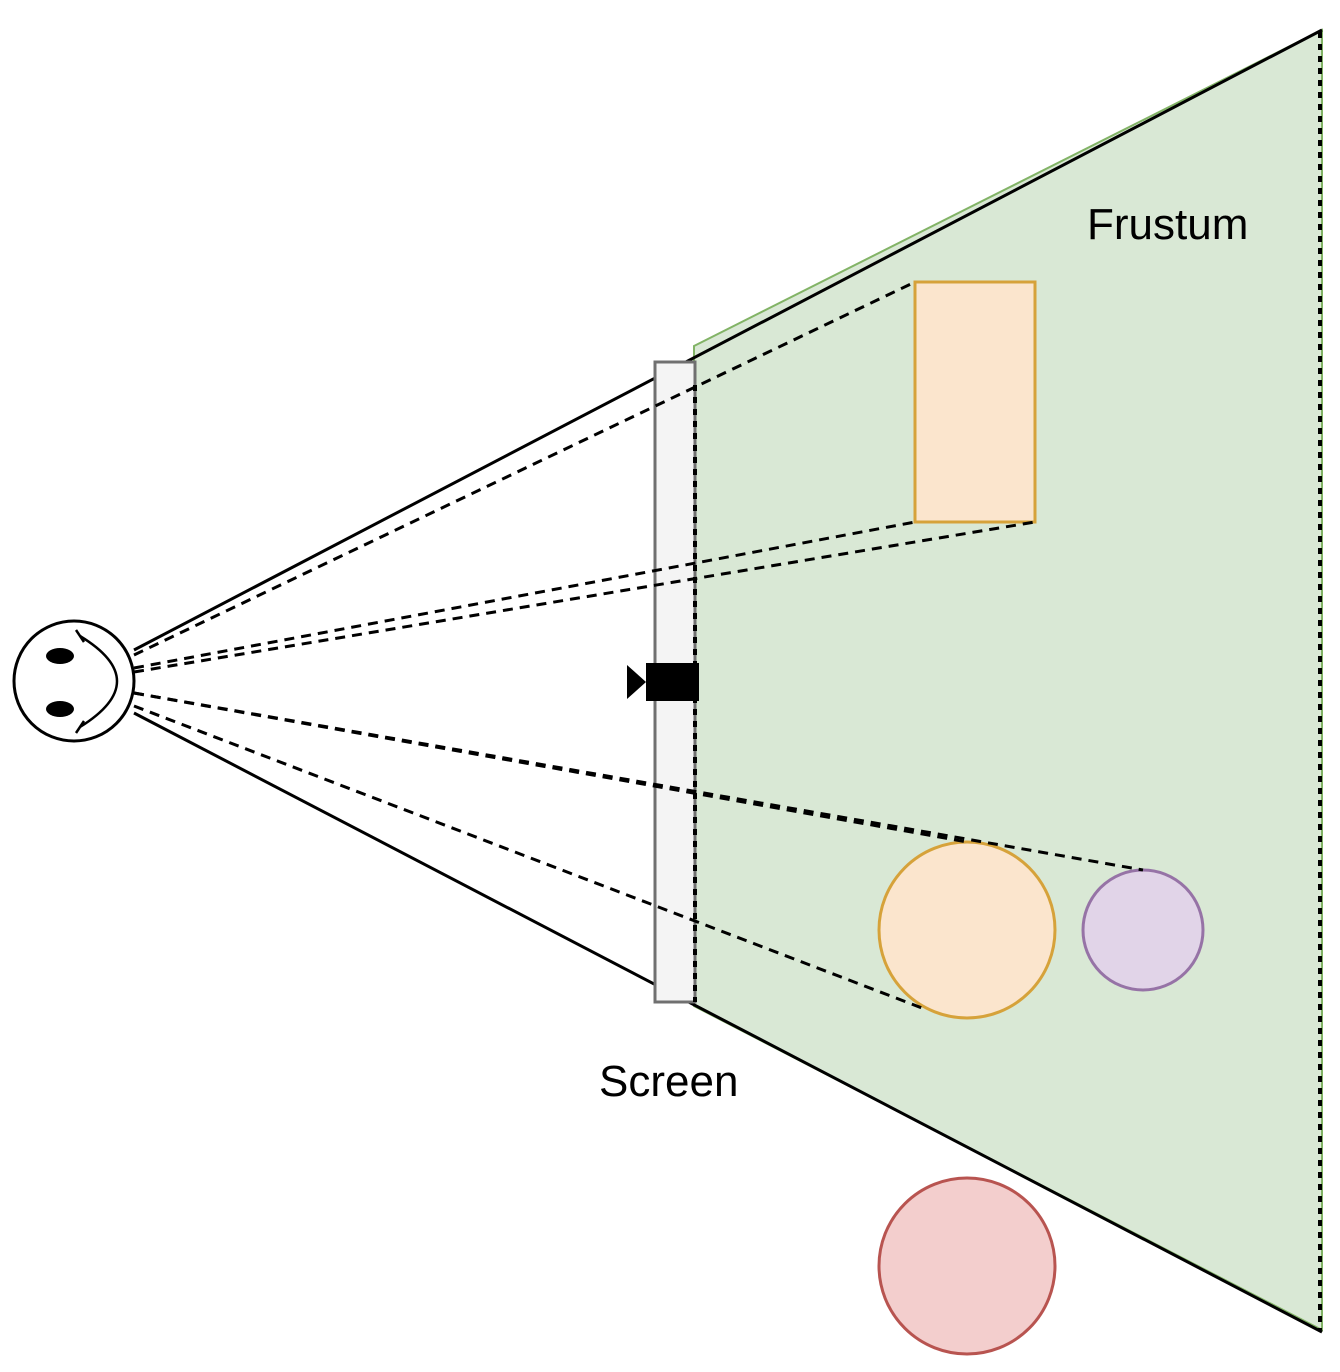  I want to click on ray-rect-bottom-left, so click(524, 595).